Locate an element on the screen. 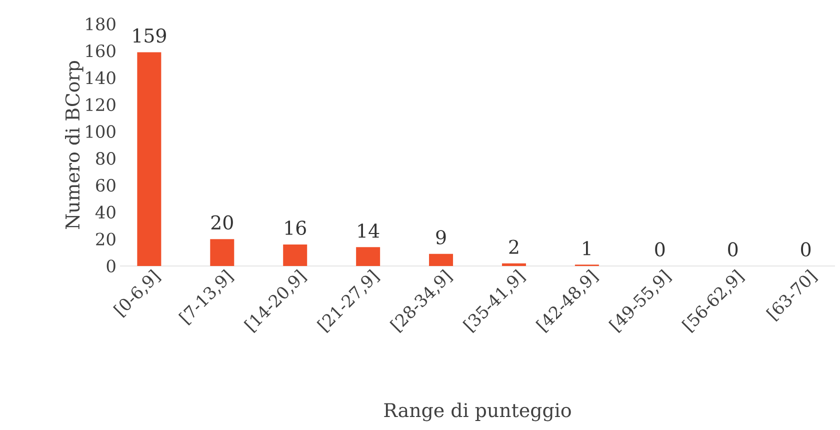  data-label: 1 is located at coordinates (586, 248).